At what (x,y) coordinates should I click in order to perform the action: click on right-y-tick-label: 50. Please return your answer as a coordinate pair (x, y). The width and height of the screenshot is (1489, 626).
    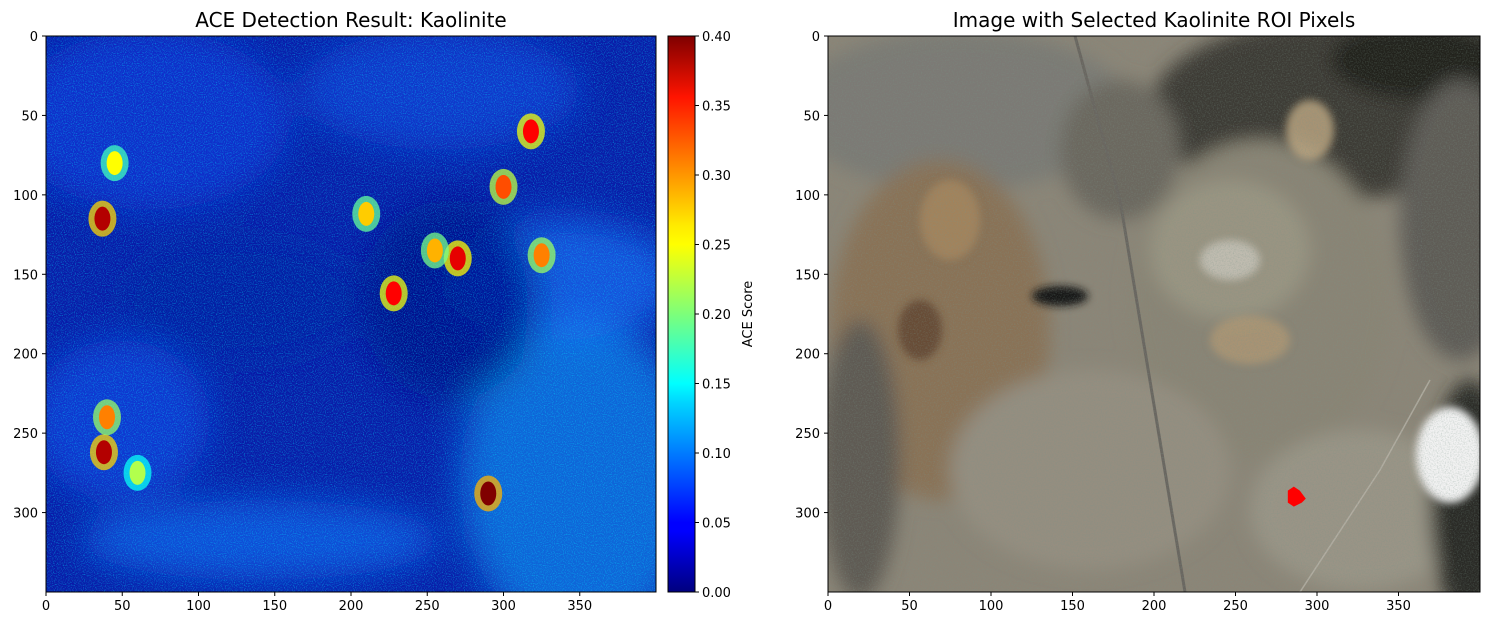
    Looking at the image, I should click on (811, 116).